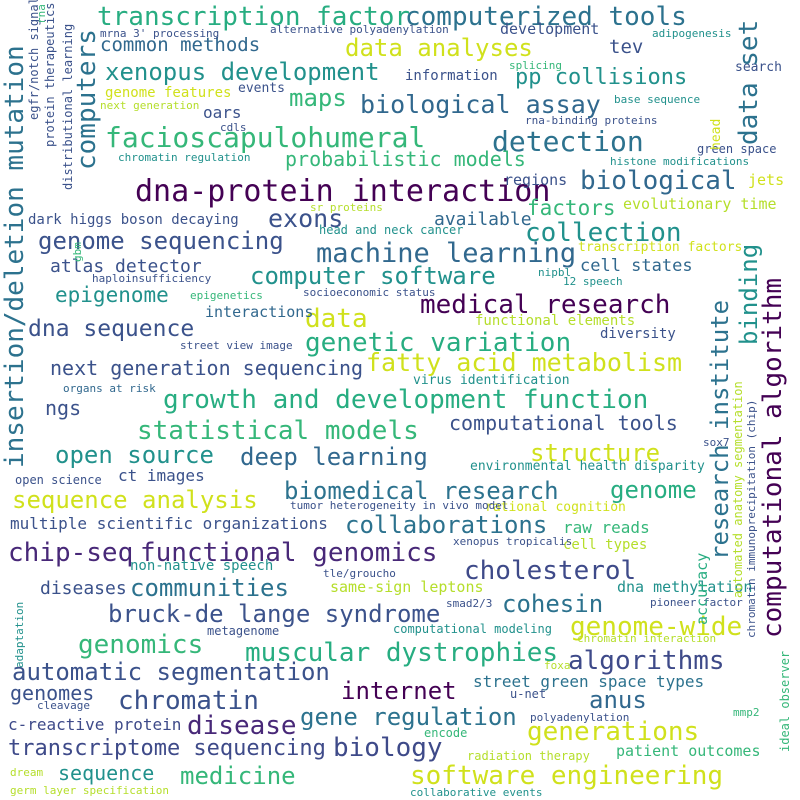  Describe the element at coordinates (593, 281) in the screenshot. I see `word-12-speech: 12 speech` at that location.